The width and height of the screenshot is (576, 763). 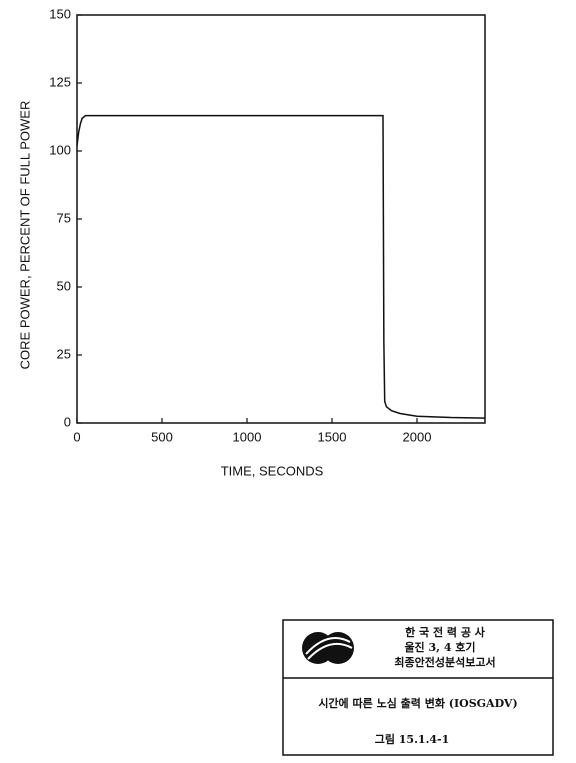 What do you see at coordinates (439, 647) in the screenshot?
I see `plant: 울진 3, 4 호기` at bounding box center [439, 647].